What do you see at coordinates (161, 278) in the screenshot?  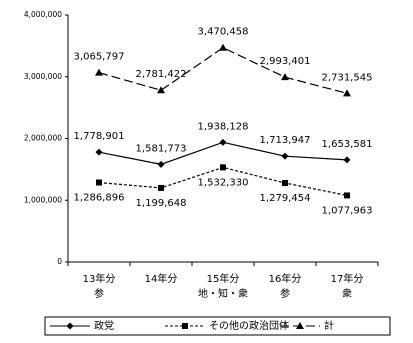 I see `x-tick-label: 14年分` at bounding box center [161, 278].